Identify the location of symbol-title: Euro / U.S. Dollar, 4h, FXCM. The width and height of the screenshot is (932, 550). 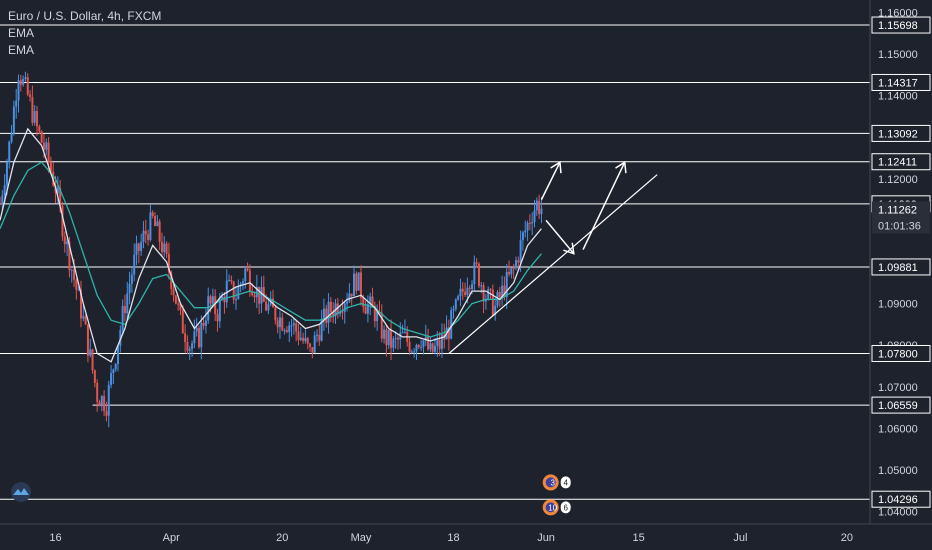
(85, 16).